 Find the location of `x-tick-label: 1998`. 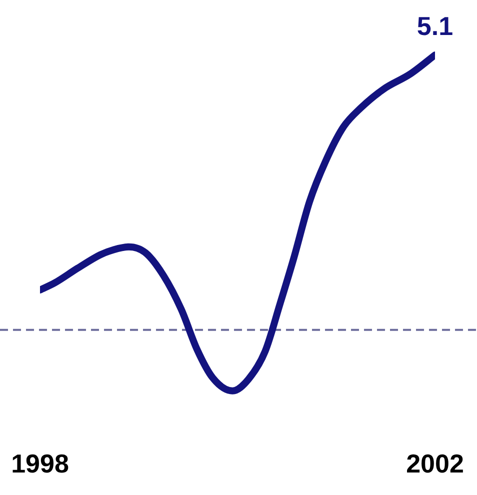

x-tick-label: 1998 is located at coordinates (40, 463).